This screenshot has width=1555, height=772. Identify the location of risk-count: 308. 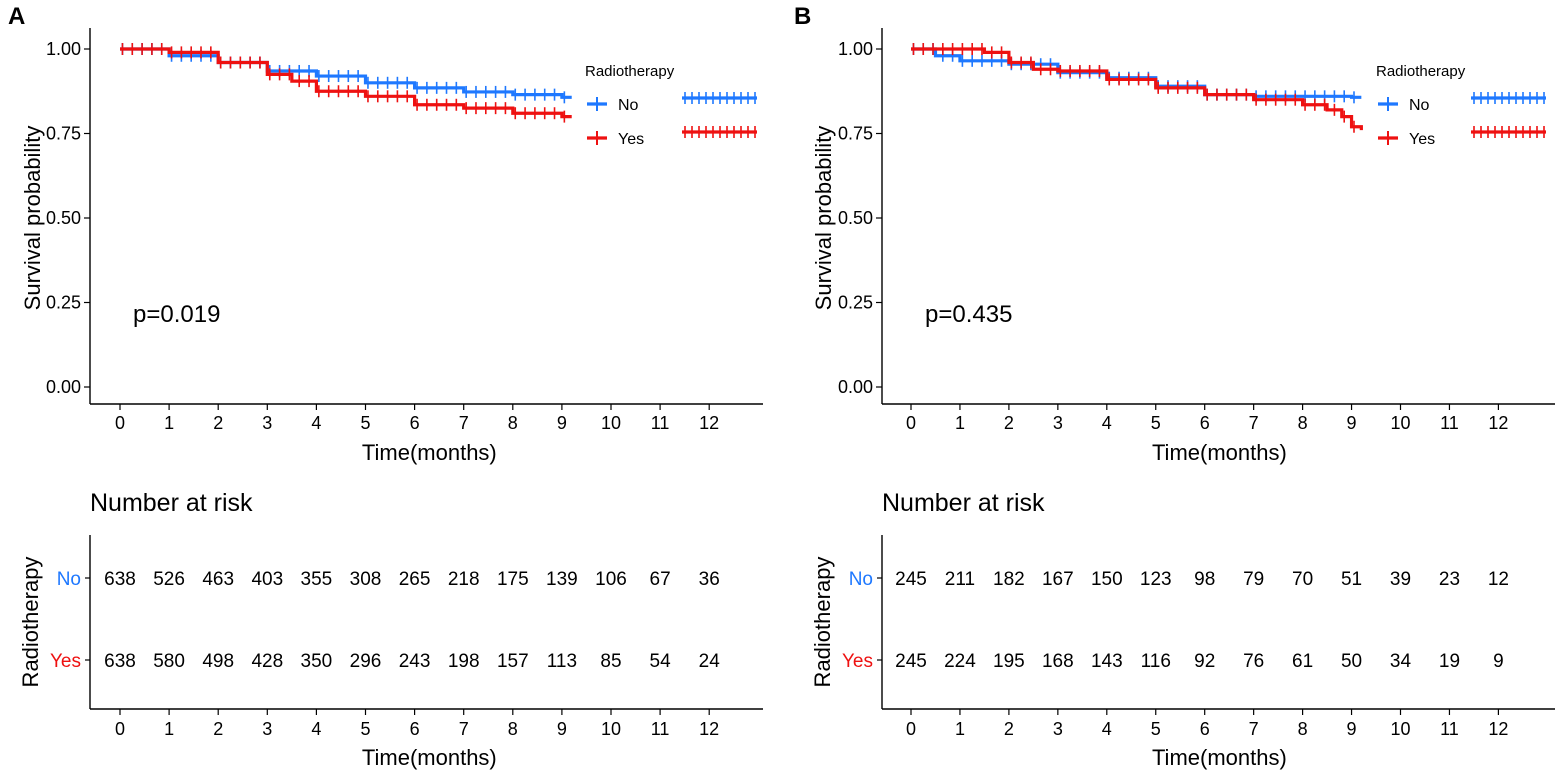
(366, 579).